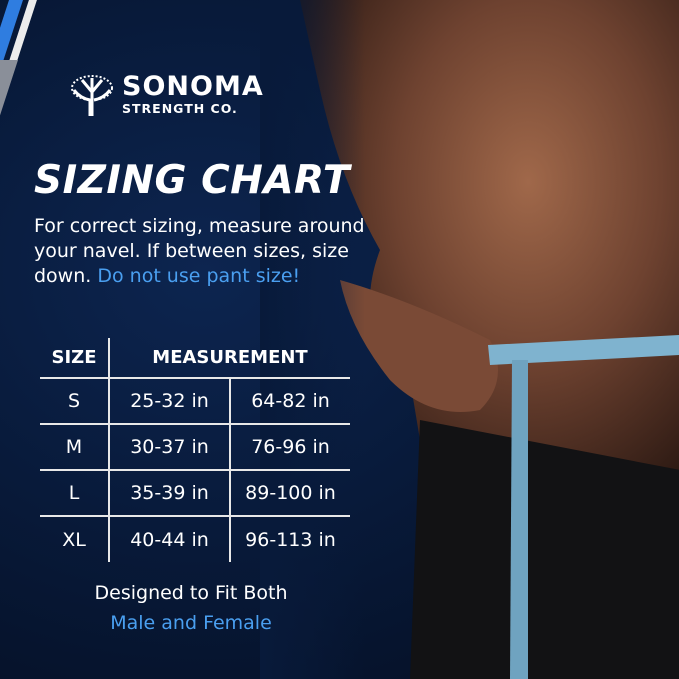 The image size is (679, 679). Describe the element at coordinates (519, 519) in the screenshot. I see `measuring-tape-hanging` at that location.